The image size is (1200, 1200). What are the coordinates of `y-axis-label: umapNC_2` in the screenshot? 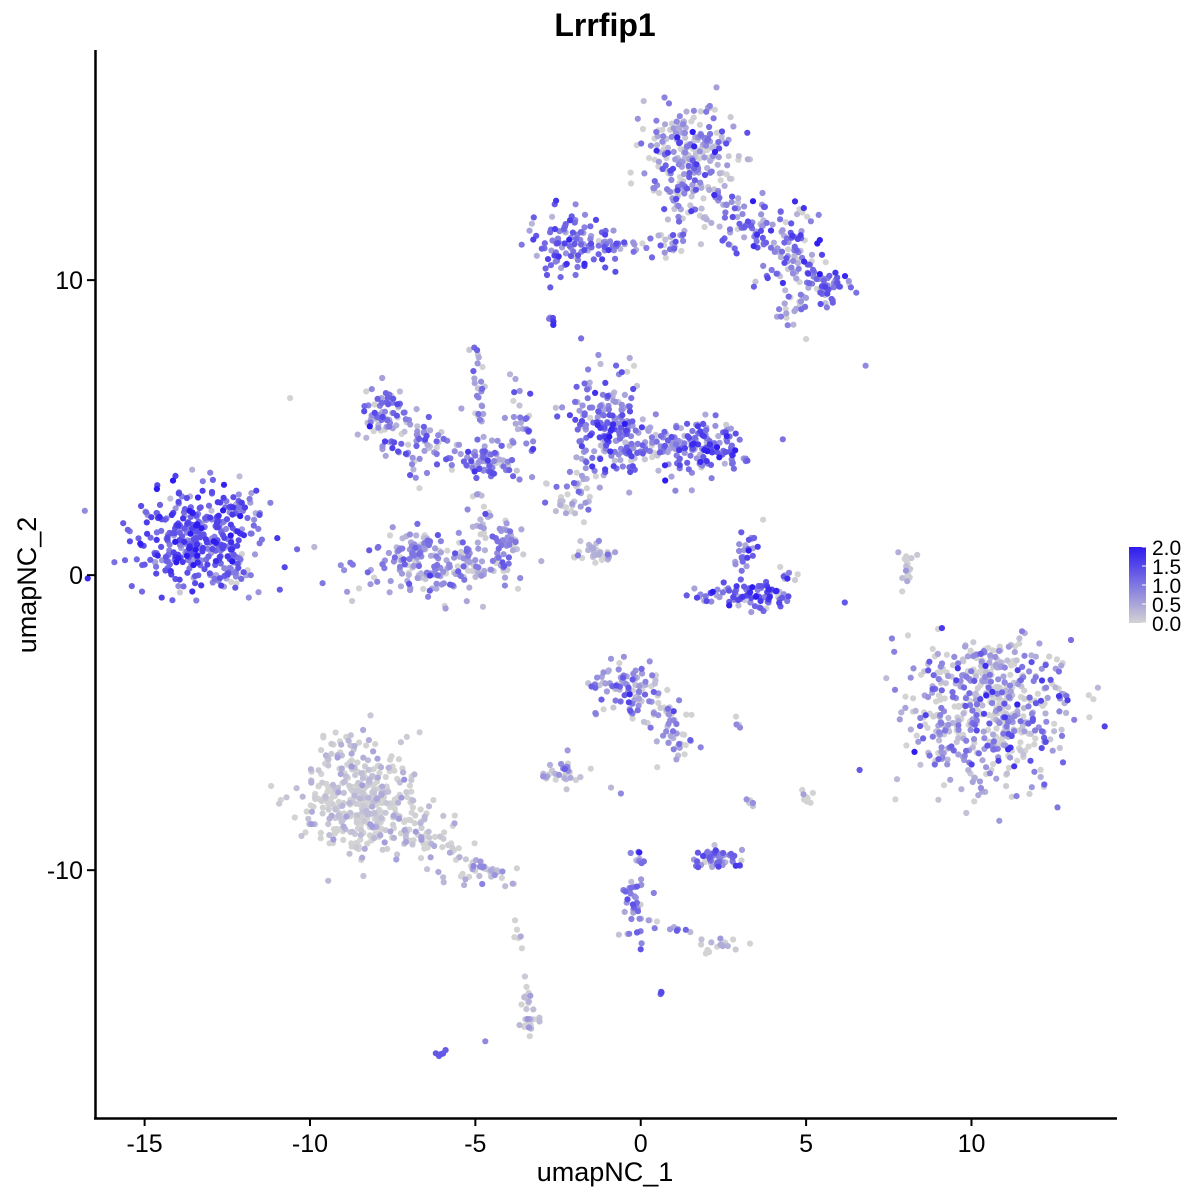 It's located at (27, 585).